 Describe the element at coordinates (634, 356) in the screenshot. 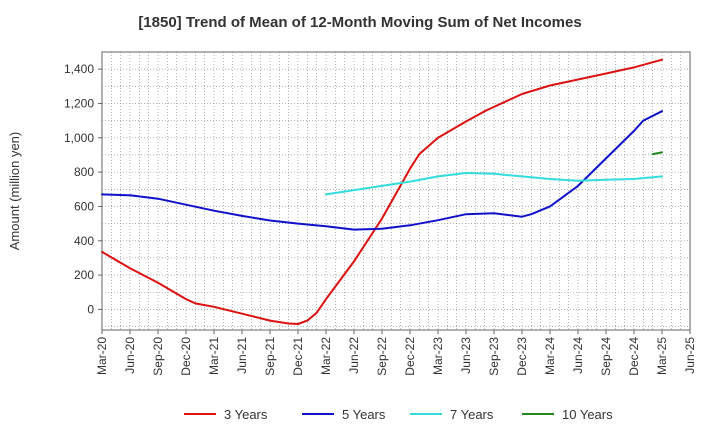

I see `x-tick-label: Dec-24` at that location.